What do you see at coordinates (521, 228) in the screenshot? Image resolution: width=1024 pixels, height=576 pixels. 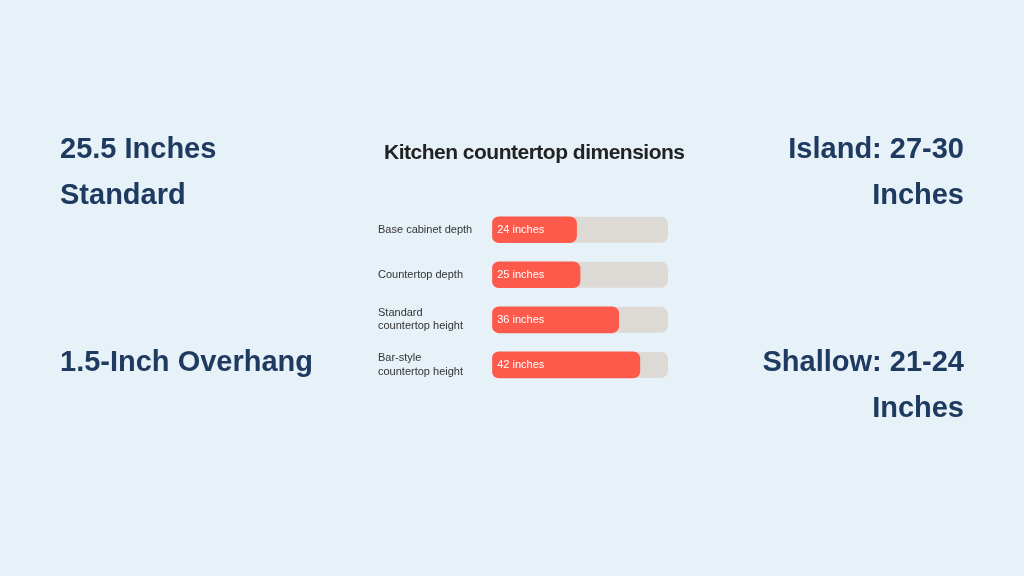 I see `data-label: 24 inches` at bounding box center [521, 228].